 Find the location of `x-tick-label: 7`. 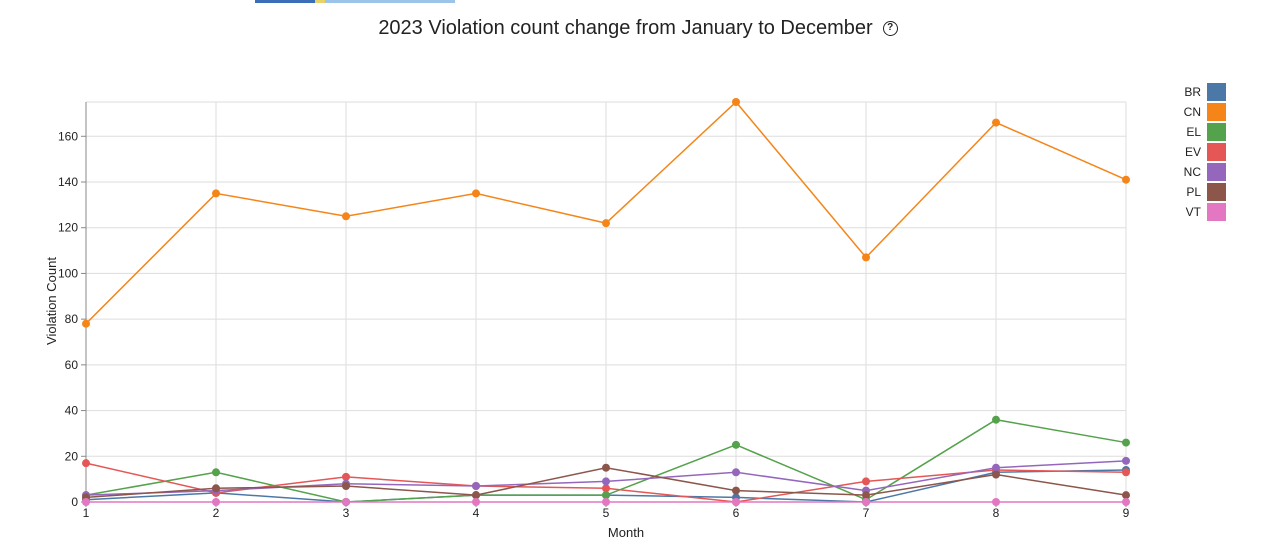

x-tick-label: 7 is located at coordinates (866, 513).